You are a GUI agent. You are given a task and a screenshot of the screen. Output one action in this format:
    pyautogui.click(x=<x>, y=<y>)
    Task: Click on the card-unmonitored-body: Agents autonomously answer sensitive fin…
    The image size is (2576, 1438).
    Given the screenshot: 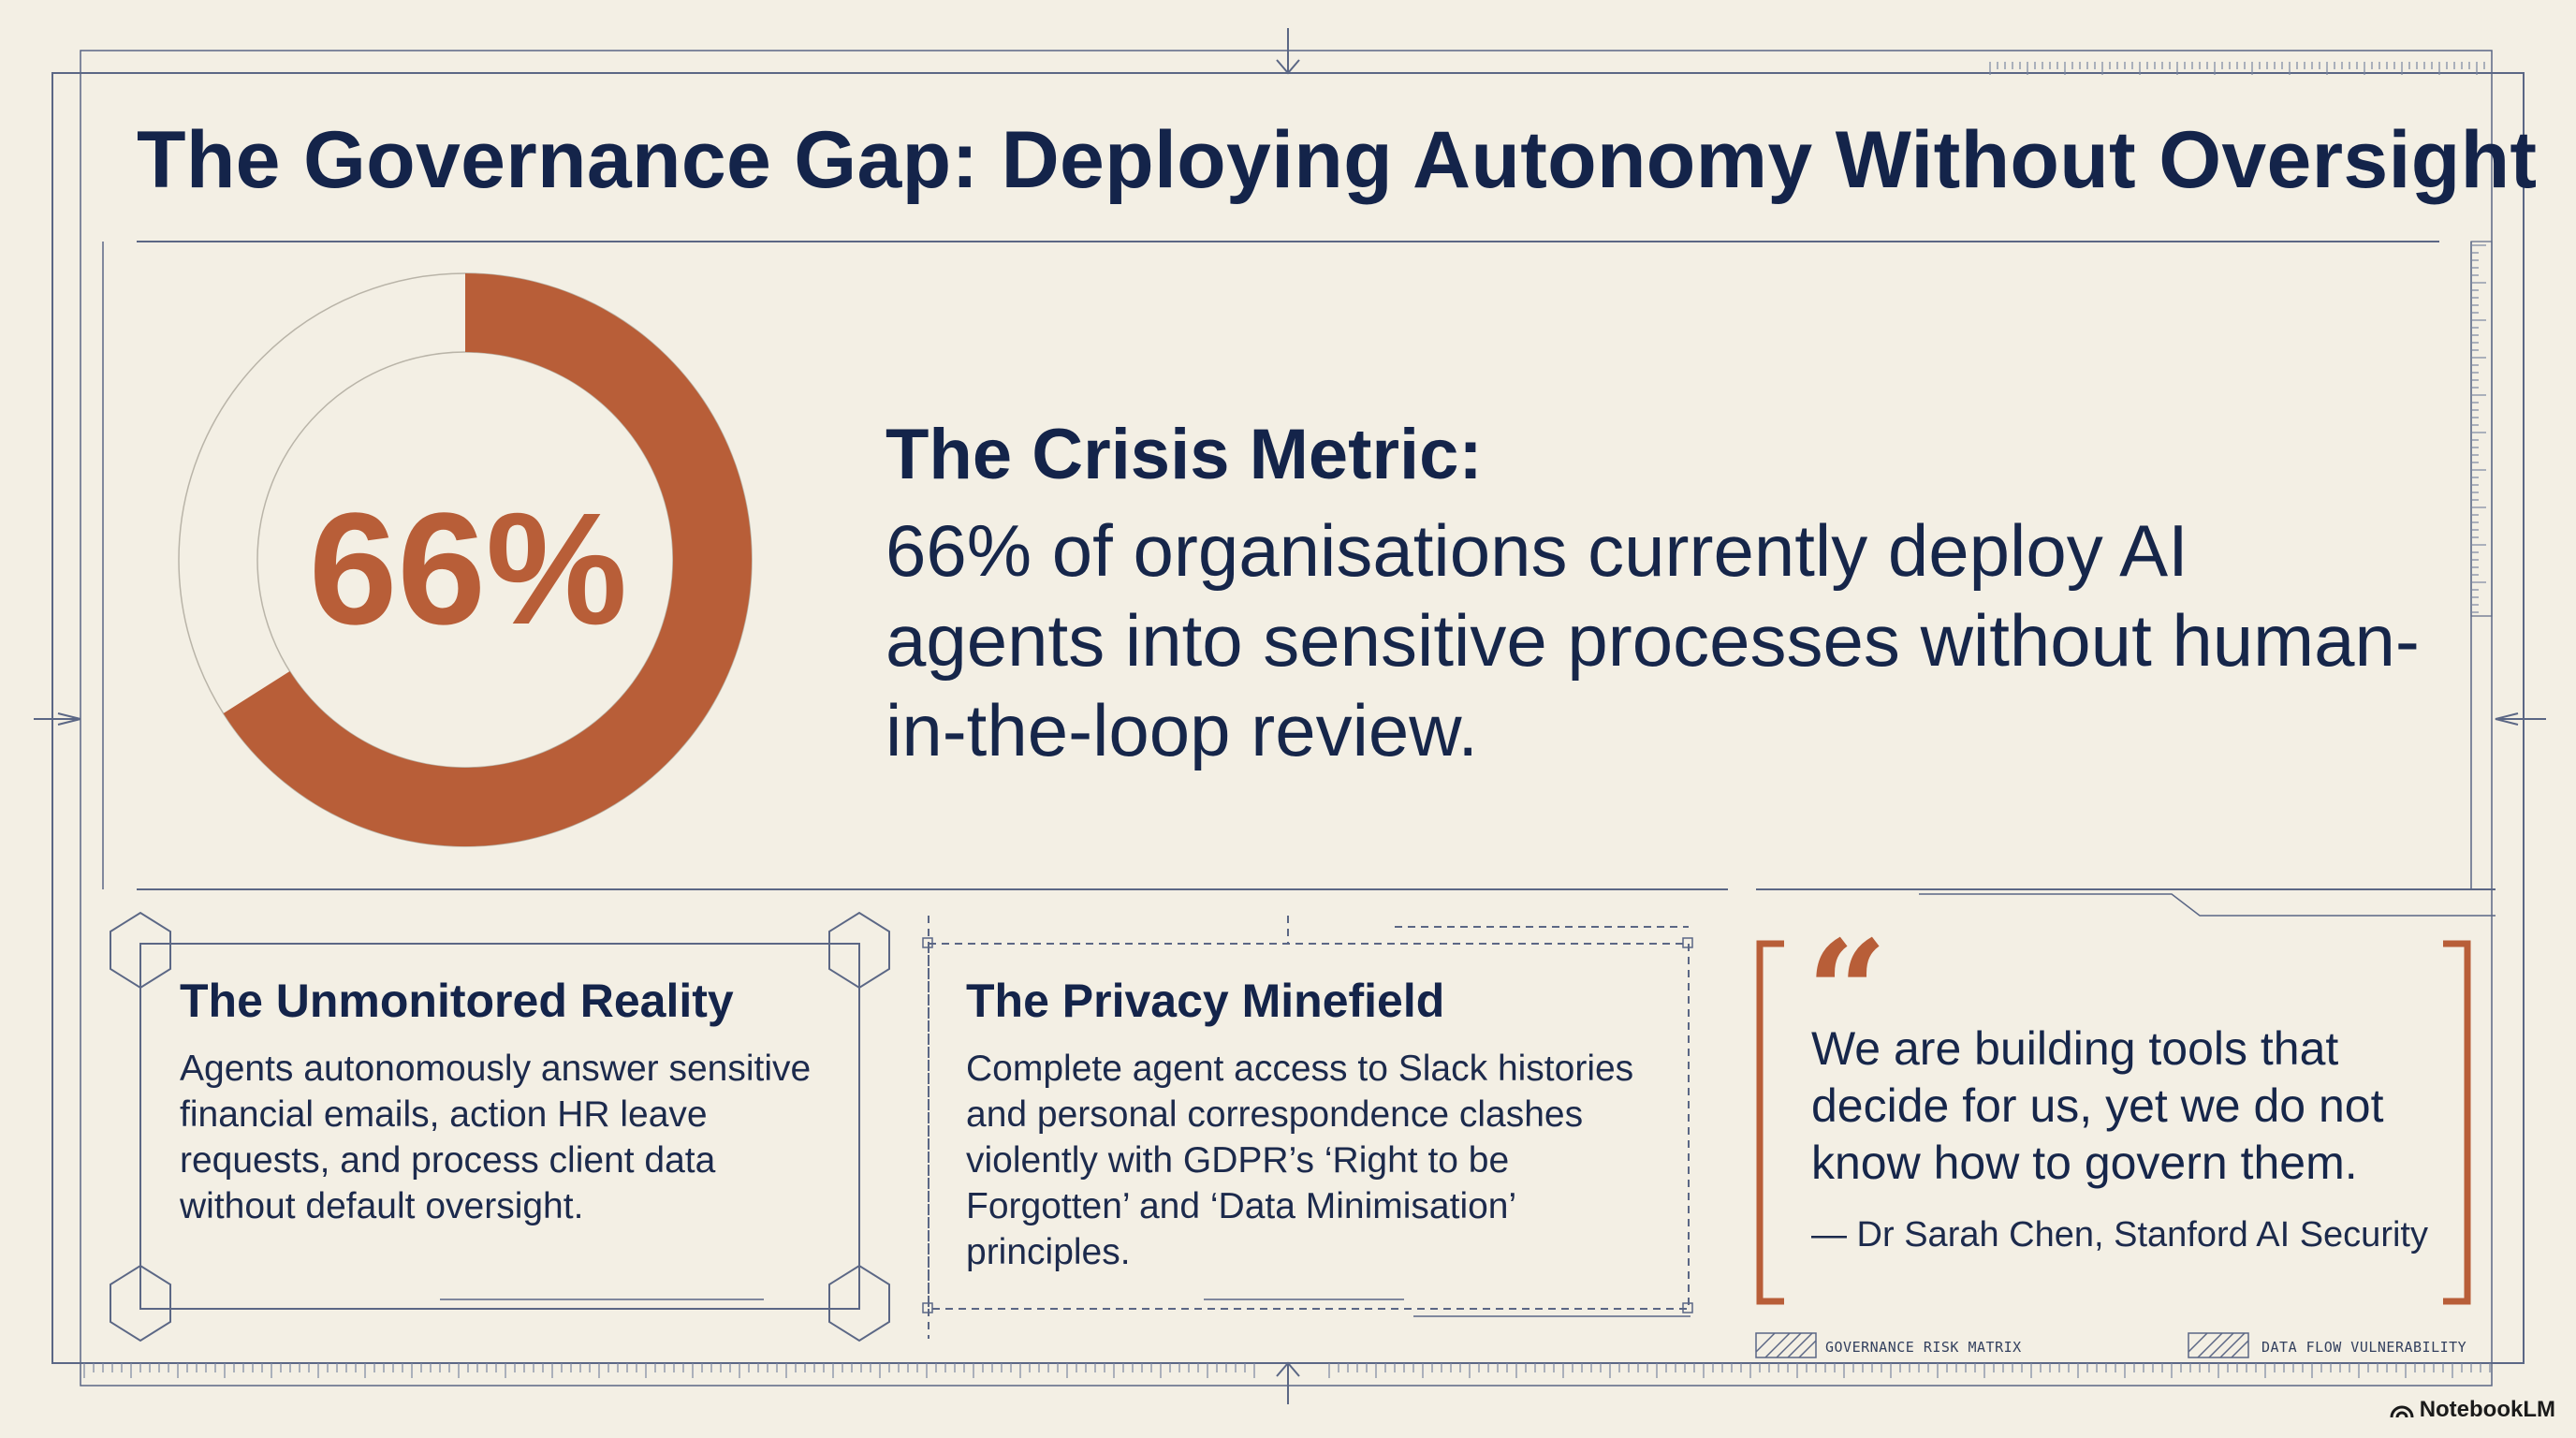 What is the action you would take?
    pyautogui.click(x=496, y=1137)
    